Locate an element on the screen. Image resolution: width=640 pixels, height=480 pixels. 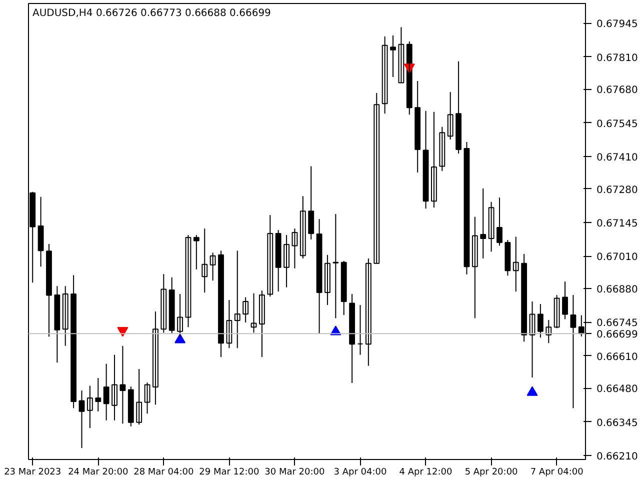
x-tick-label: 28 Mar 04:00 is located at coordinates (164, 473).